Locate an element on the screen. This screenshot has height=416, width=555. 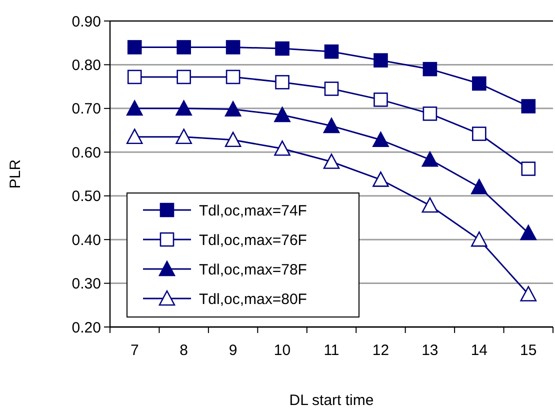
legend-label: Tdl,oc,max=76F is located at coordinates (253, 240).